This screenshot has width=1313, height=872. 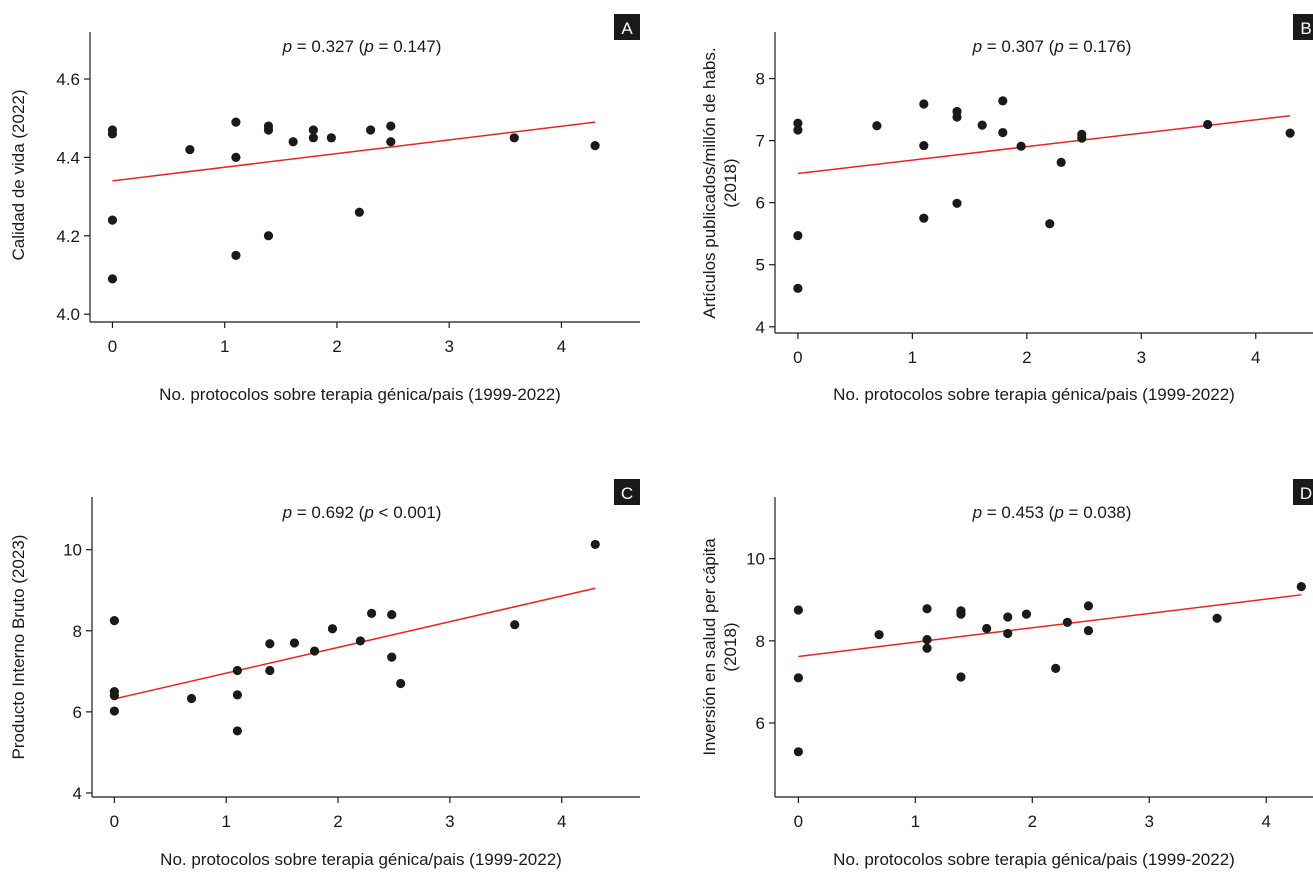 What do you see at coordinates (1098, 46) in the screenshot?
I see `annotation-p-val: = 0.176)` at bounding box center [1098, 46].